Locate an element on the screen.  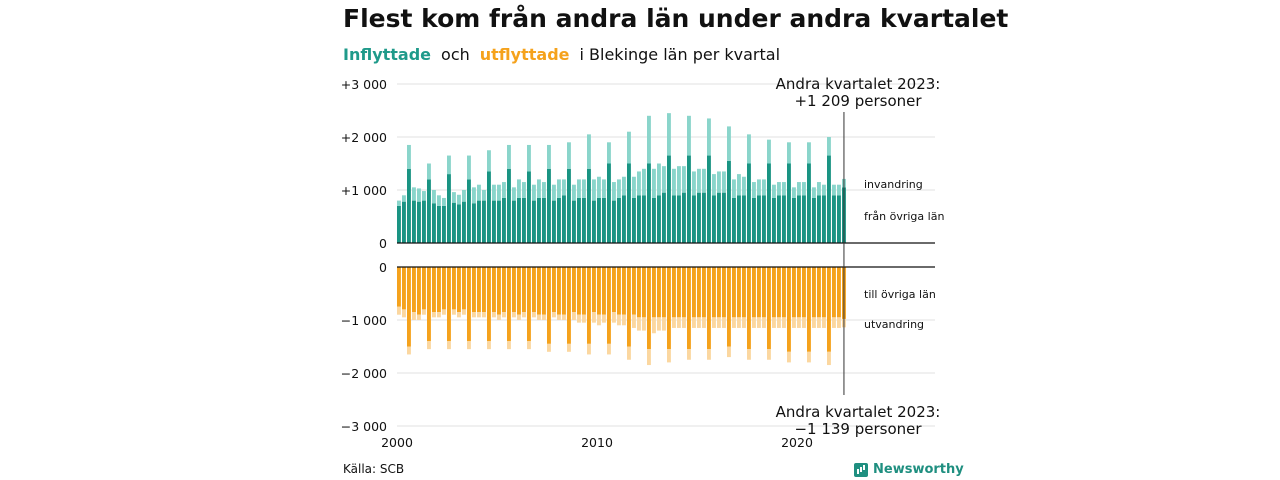
chart-icon is located at coordinates (861, 469).